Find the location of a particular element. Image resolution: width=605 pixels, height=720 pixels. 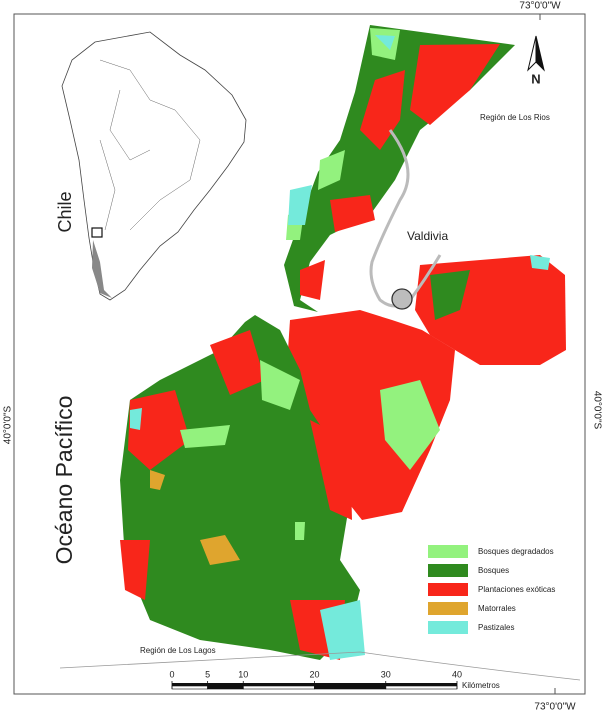

scale-unit: Kilómetros is located at coordinates (481, 685).